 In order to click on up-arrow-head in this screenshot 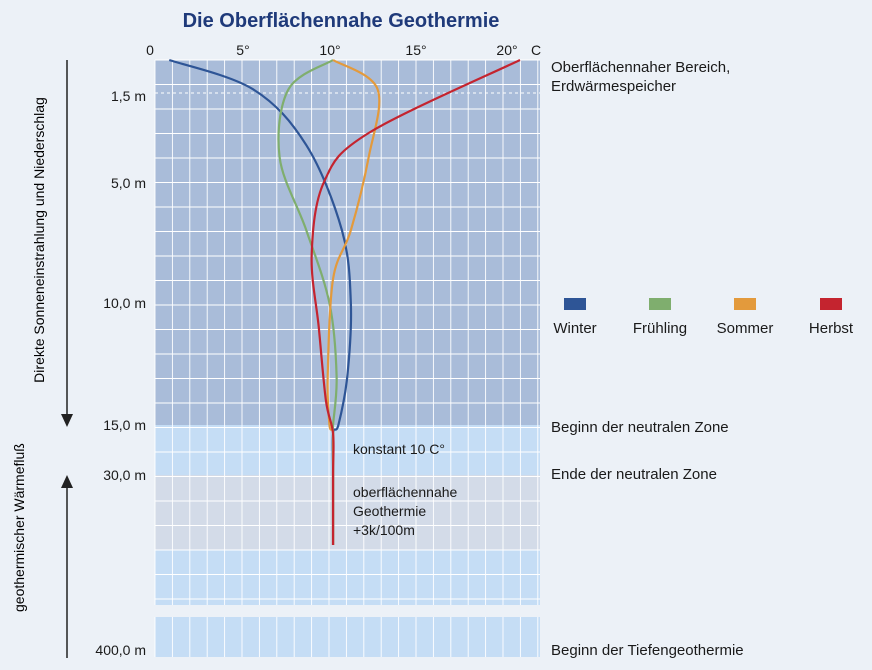, I will do `click(67, 481)`.